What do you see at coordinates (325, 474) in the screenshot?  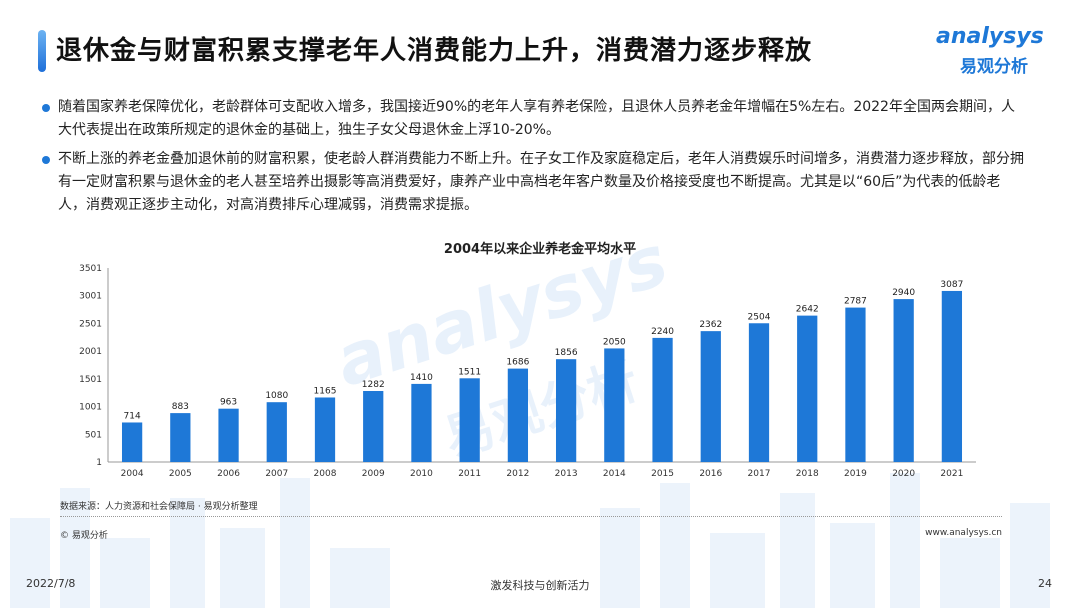 I see `x-tick-label: 2008` at bounding box center [325, 474].